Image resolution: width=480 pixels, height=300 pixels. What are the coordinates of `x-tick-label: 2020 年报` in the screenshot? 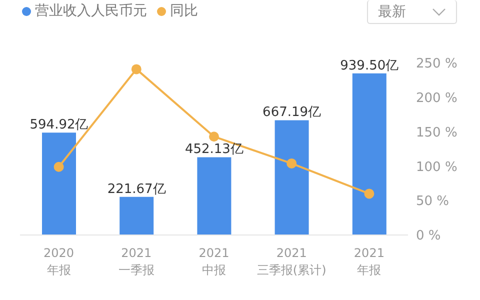 It's located at (59, 261).